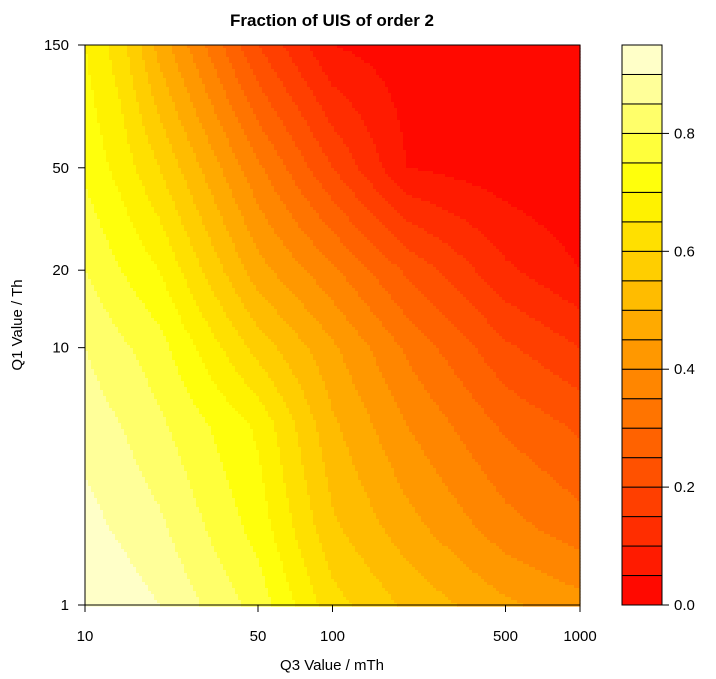  What do you see at coordinates (658, 329) in the screenshot?
I see `colorbar: 0.00.20.40.60.8` at bounding box center [658, 329].